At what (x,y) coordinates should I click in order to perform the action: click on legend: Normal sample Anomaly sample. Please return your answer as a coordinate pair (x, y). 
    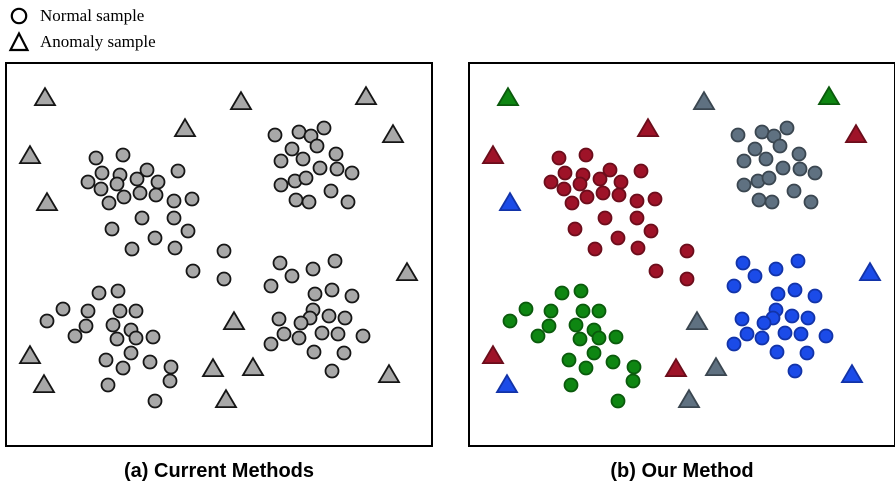
    Looking at the image, I should click on (82, 29).